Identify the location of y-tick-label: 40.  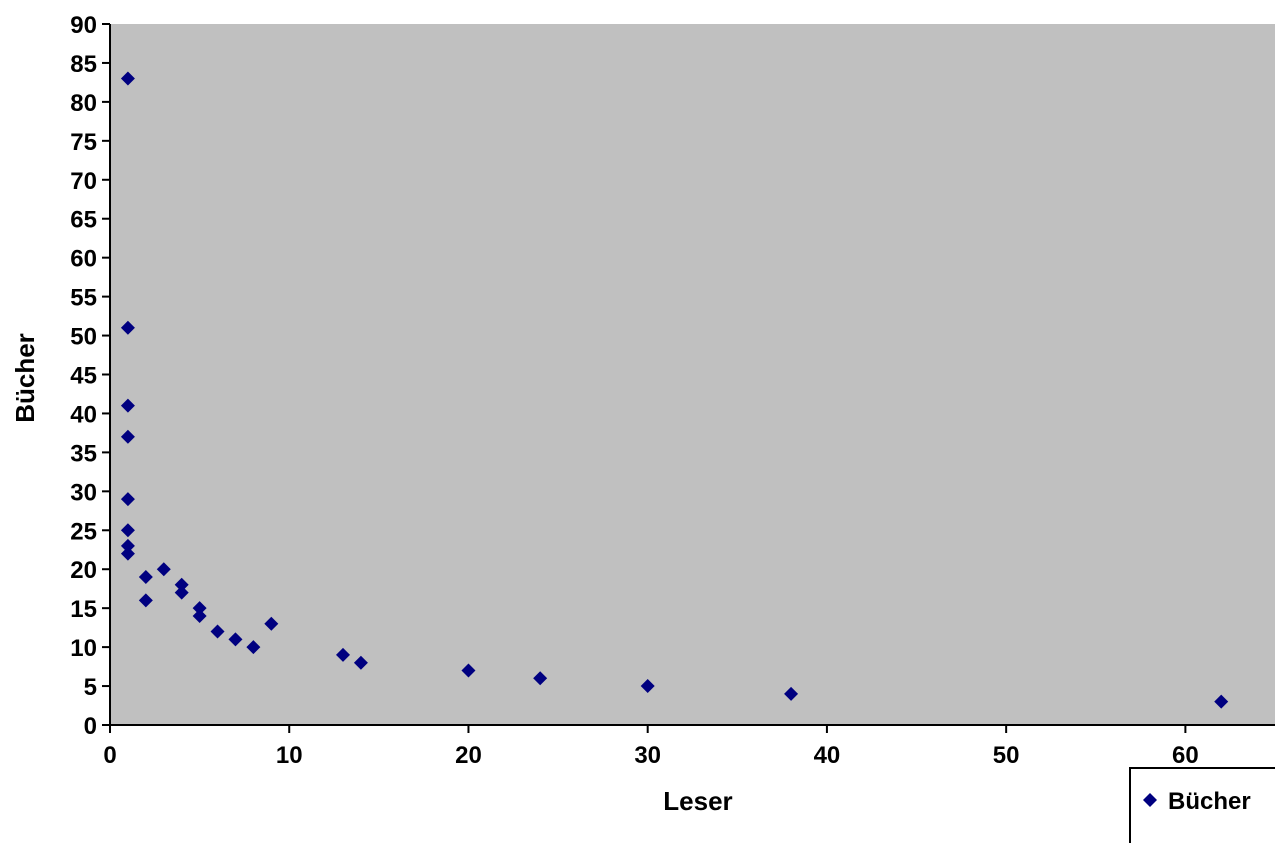
(83, 414).